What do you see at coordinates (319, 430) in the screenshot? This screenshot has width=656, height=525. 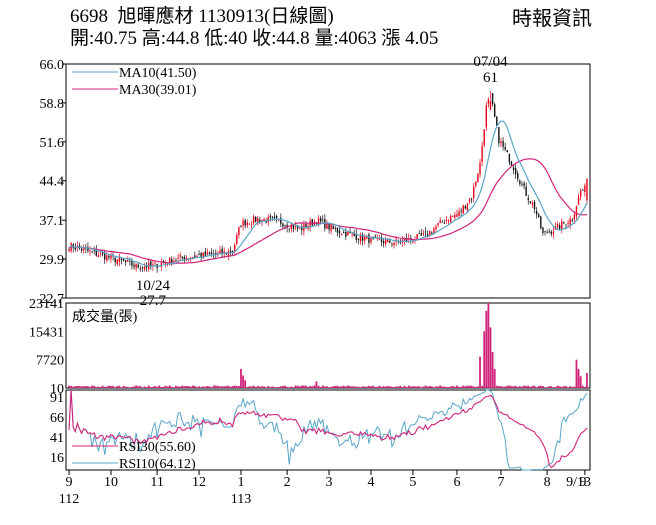 I see `rsi-panel: 91 66 41 16 RSI30(55.60) RSI10(64.12)` at bounding box center [319, 430].